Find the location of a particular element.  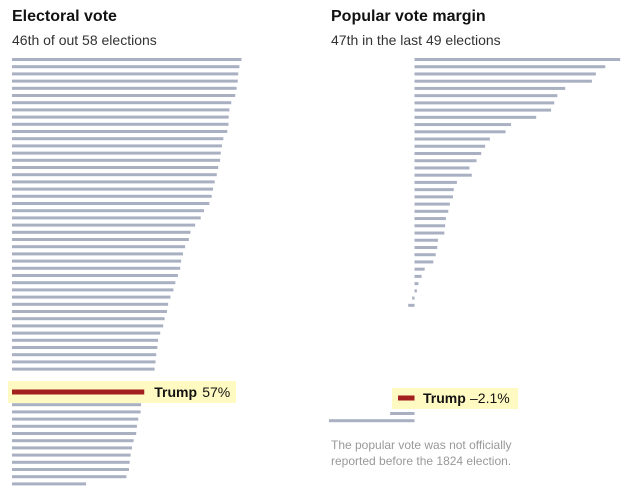

electoral-highlight-value: 57% is located at coordinates (216, 392).